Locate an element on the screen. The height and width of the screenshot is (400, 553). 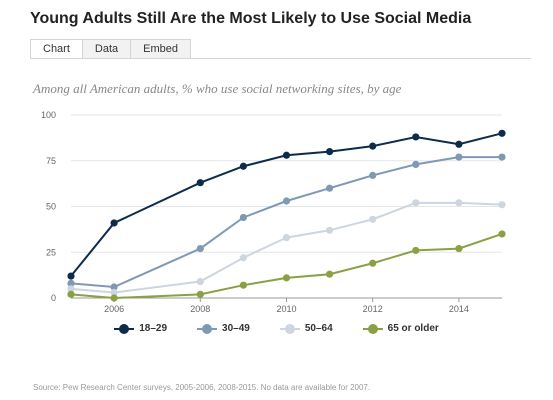
legend-item: 50–64 is located at coordinates (306, 328).